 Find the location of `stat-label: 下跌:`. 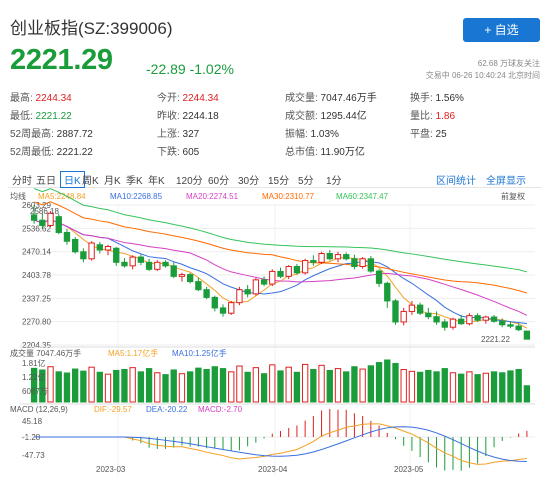

stat-label: 下跌: is located at coordinates (168, 152).